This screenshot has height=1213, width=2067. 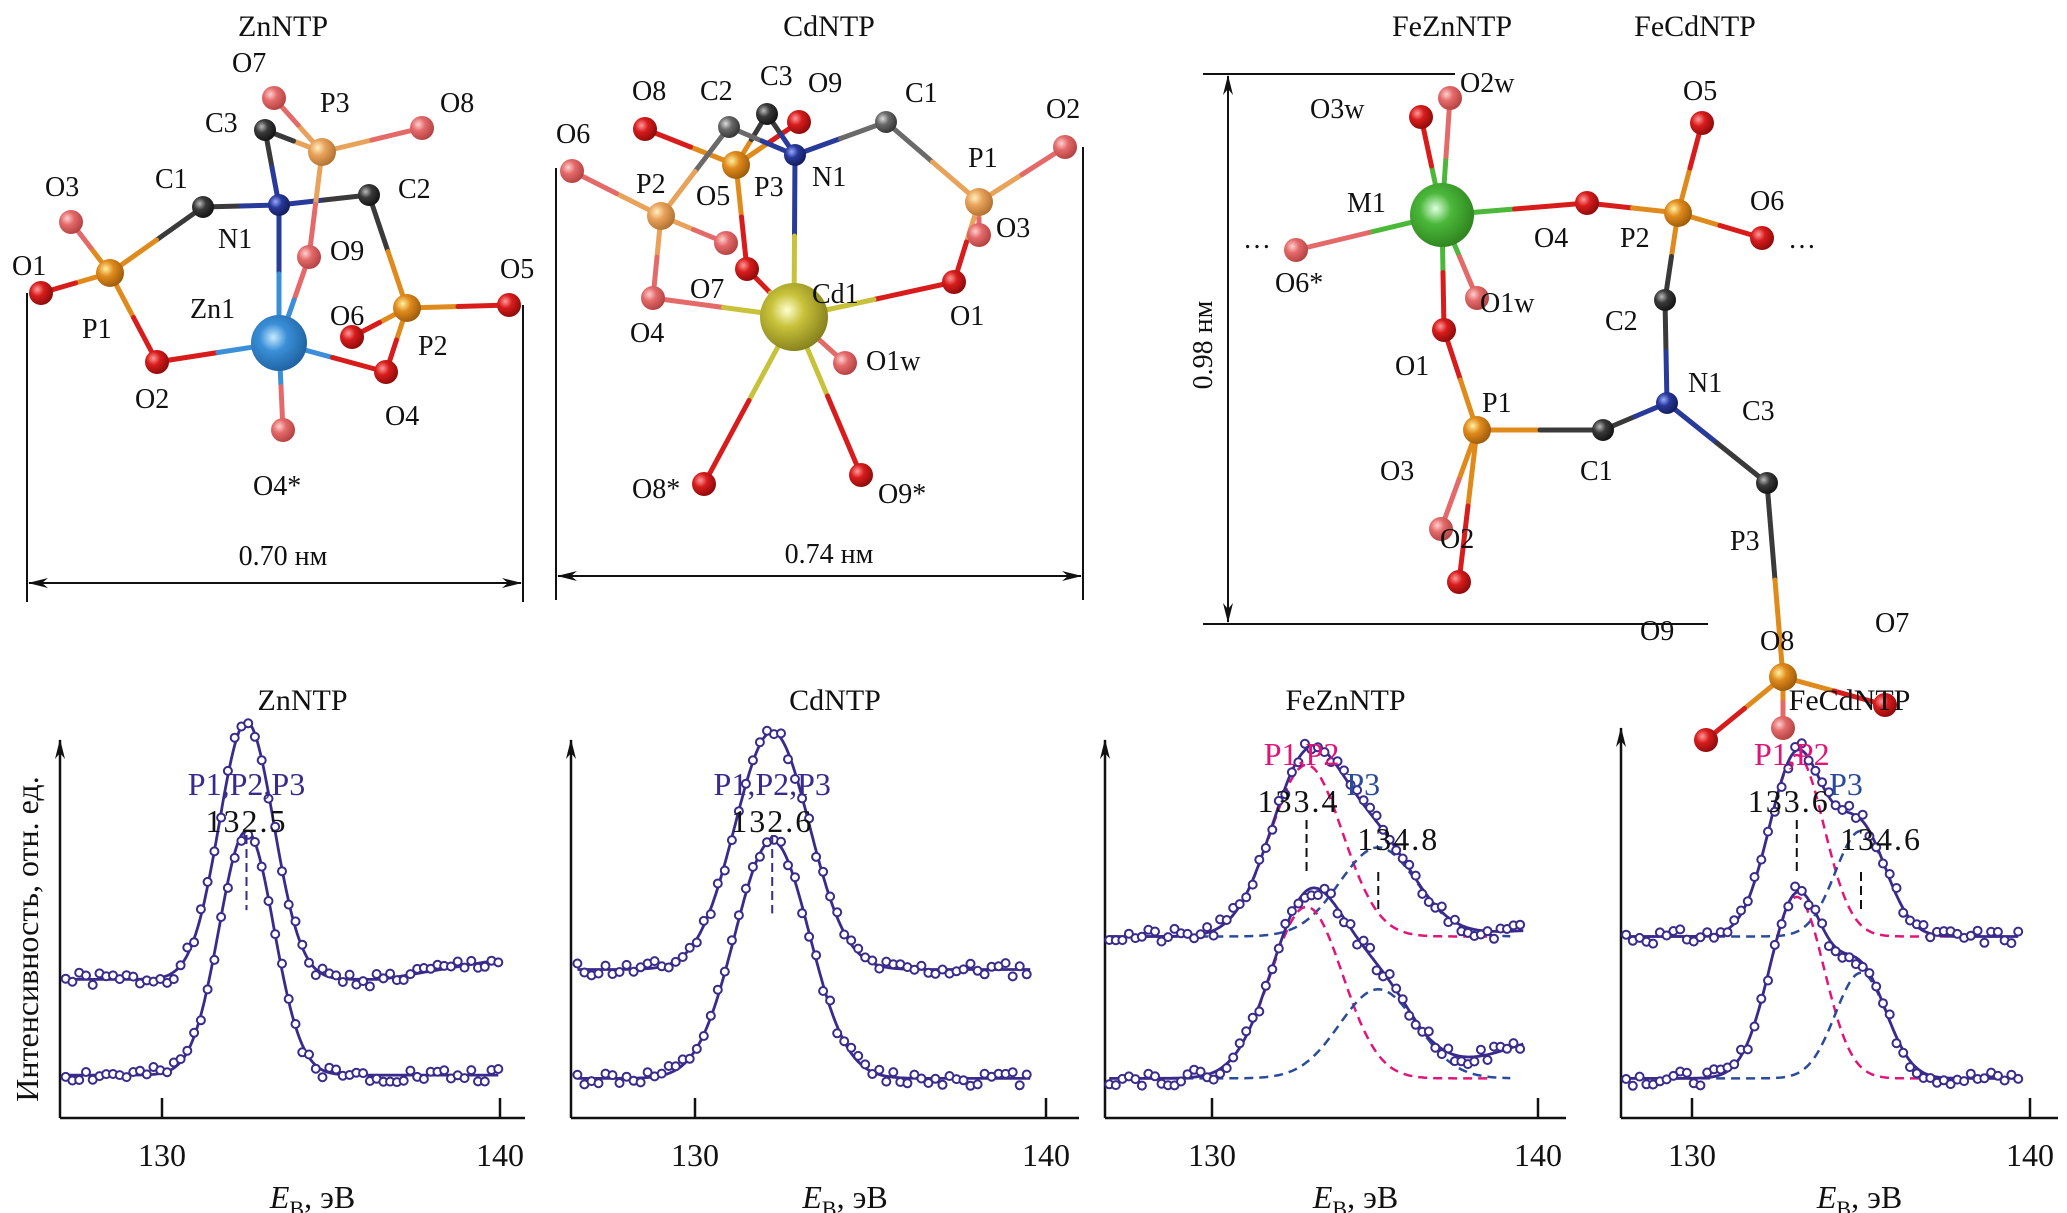 I want to click on atom-o3, so click(x=1441, y=529).